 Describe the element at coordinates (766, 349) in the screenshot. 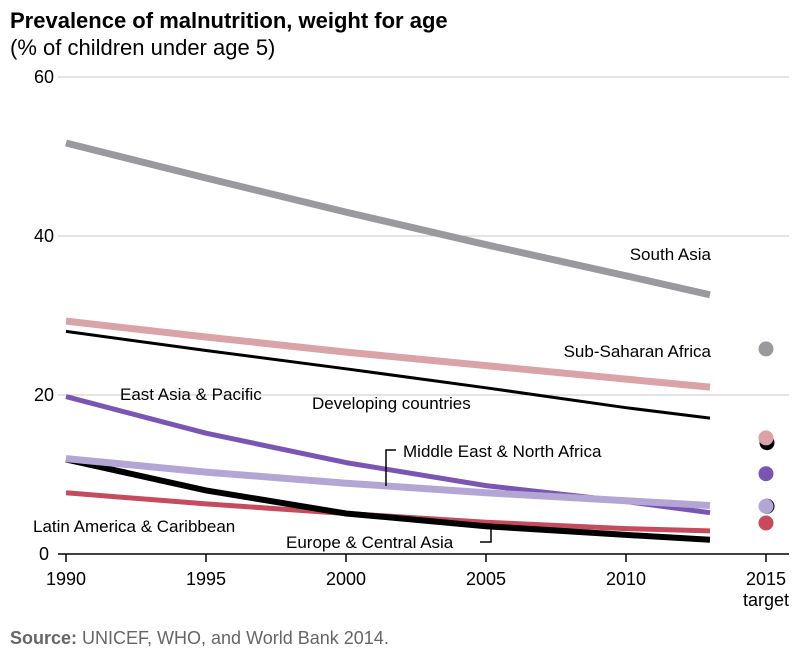

I see `target-dot-south-asia` at that location.